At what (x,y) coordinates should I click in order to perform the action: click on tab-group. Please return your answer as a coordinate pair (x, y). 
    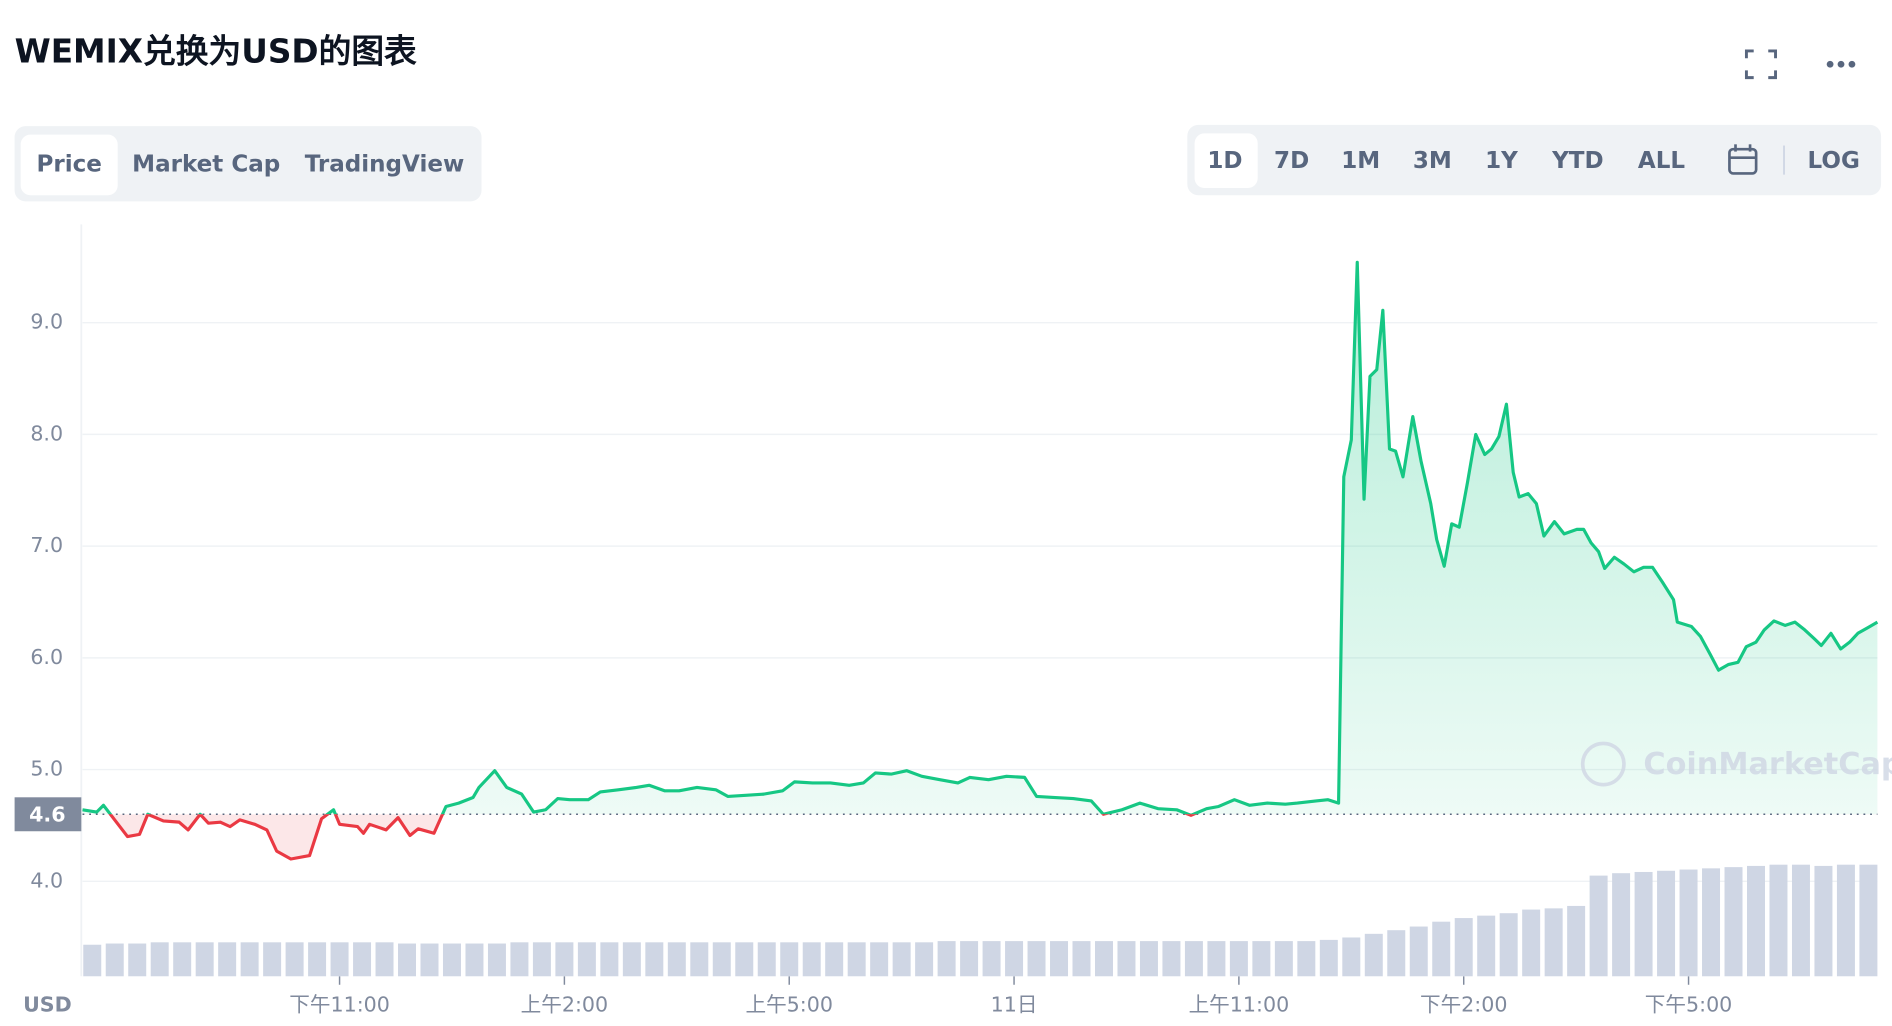
    Looking at the image, I should click on (248, 164).